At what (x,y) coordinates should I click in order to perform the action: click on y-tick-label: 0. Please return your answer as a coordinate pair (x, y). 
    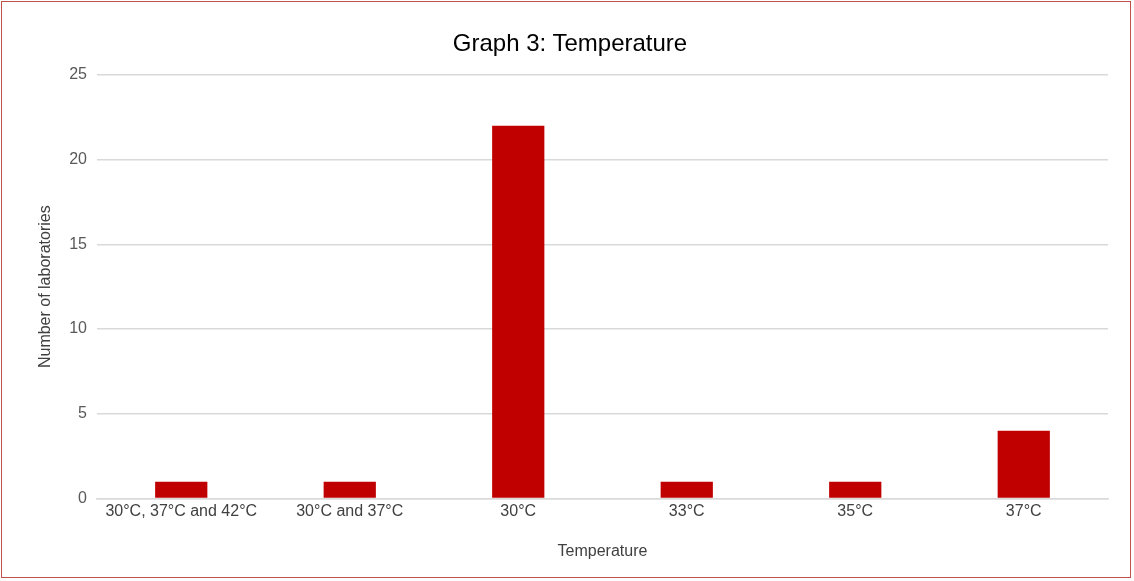
    Looking at the image, I should click on (83, 498).